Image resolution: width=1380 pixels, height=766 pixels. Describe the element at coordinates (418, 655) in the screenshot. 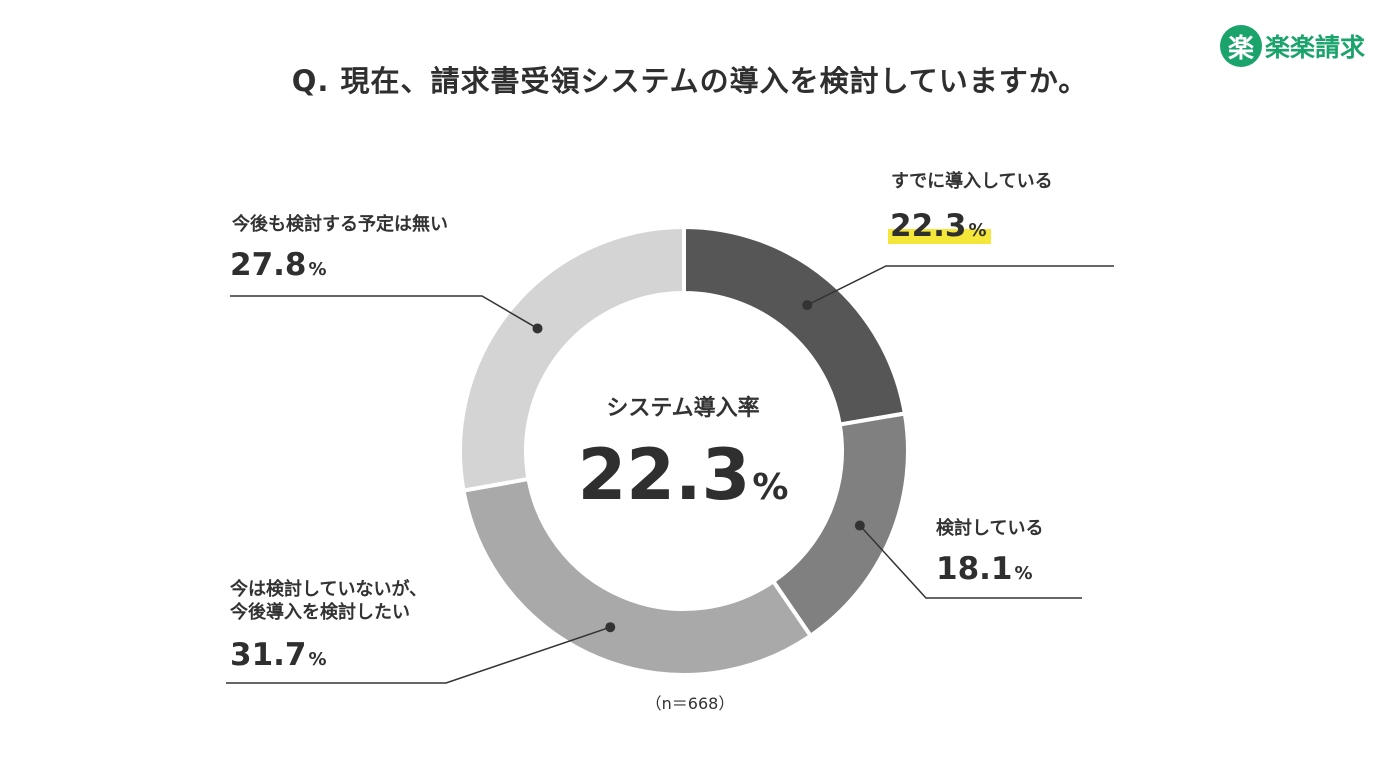

I see `leader-future-consider` at that location.